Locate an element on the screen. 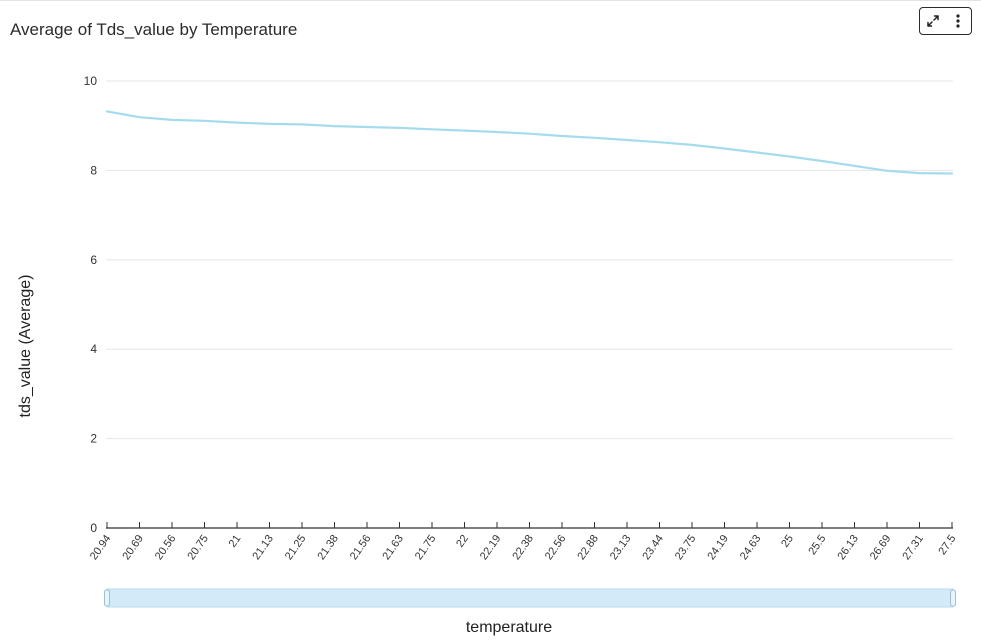 The image size is (981, 641). x-tick-label: 22.19 is located at coordinates (491, 547).